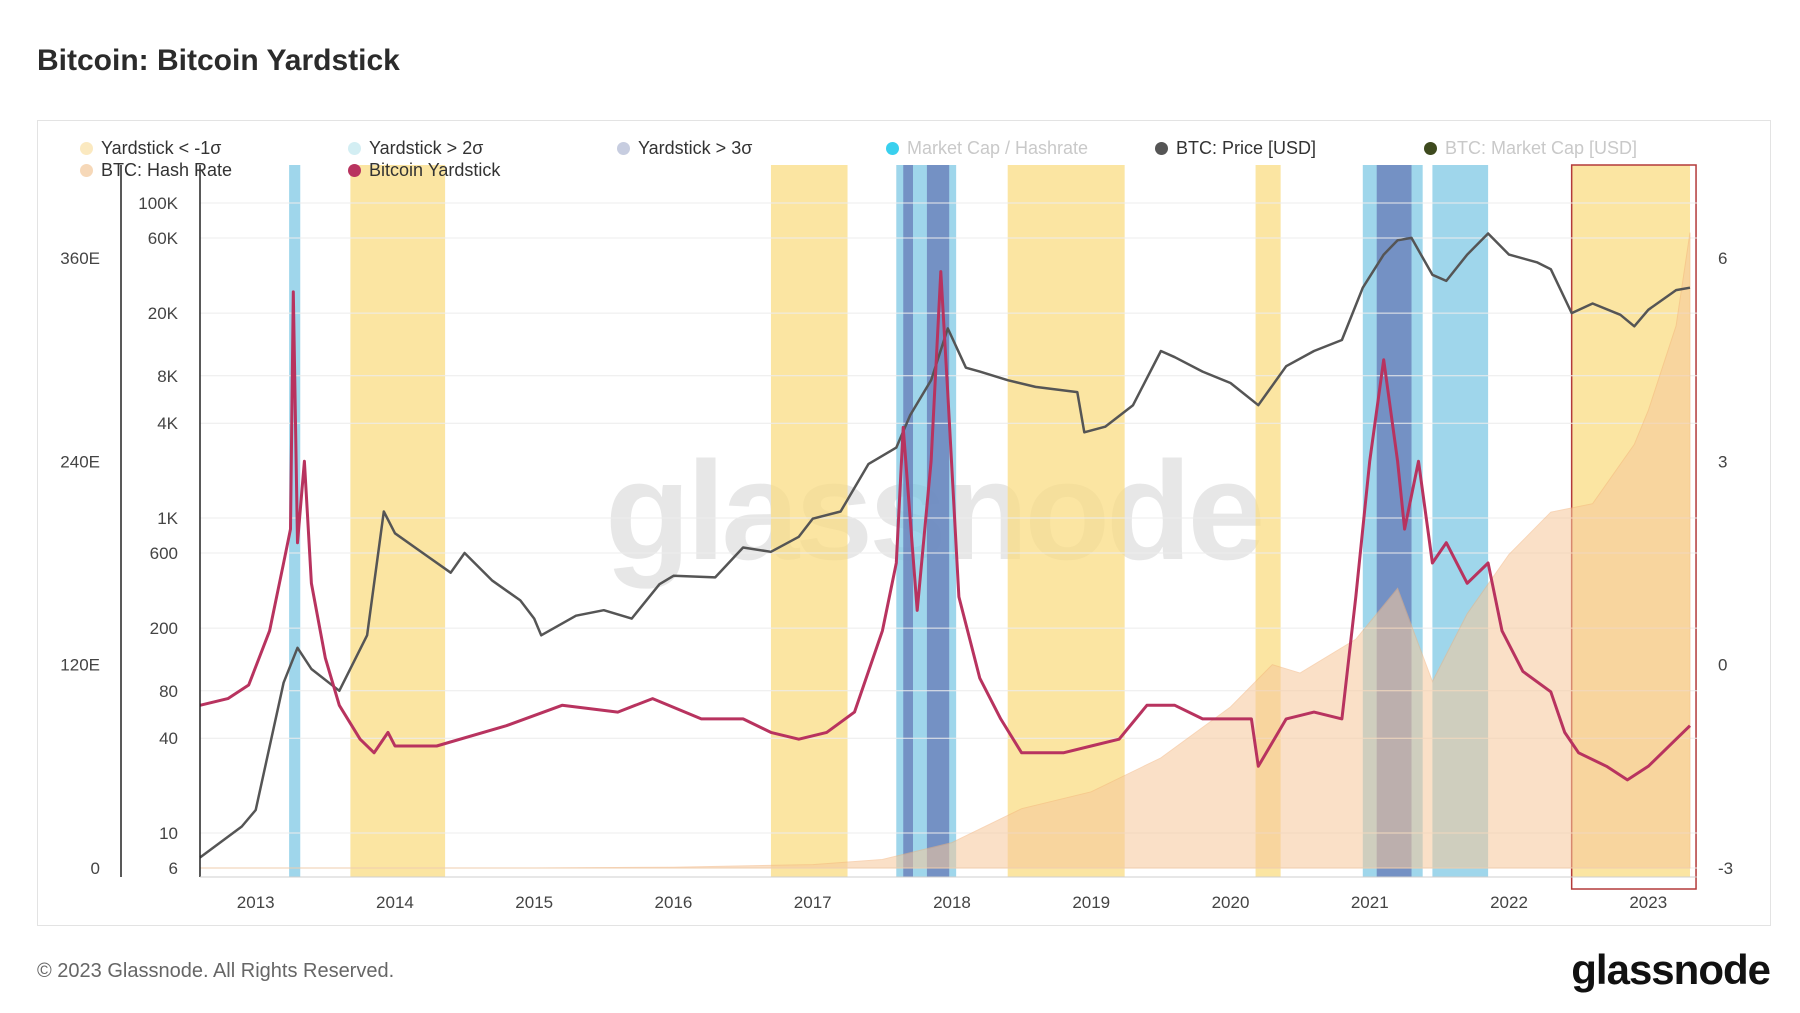 The height and width of the screenshot is (1013, 1800). I want to click on hashrate-tick-label: 360E, so click(80, 258).